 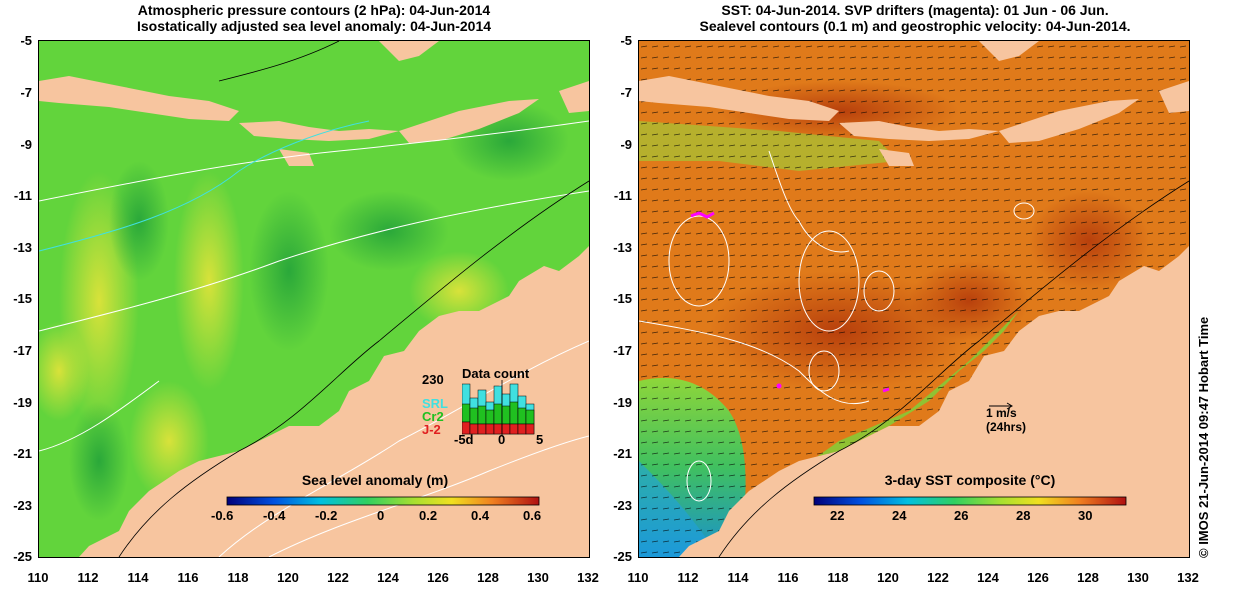 I want to click on inset-title: Data count, so click(x=496, y=373).